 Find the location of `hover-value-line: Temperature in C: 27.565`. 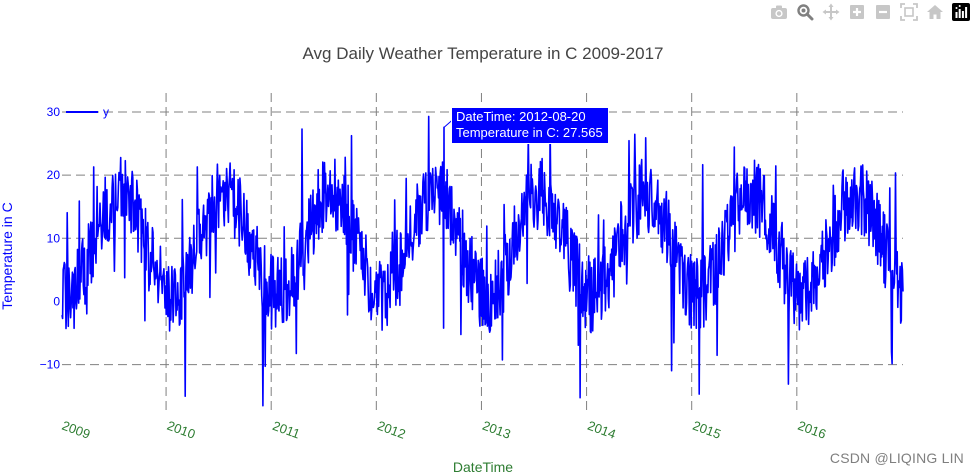

hover-value-line: Temperature in C: 27.565 is located at coordinates (529, 132).